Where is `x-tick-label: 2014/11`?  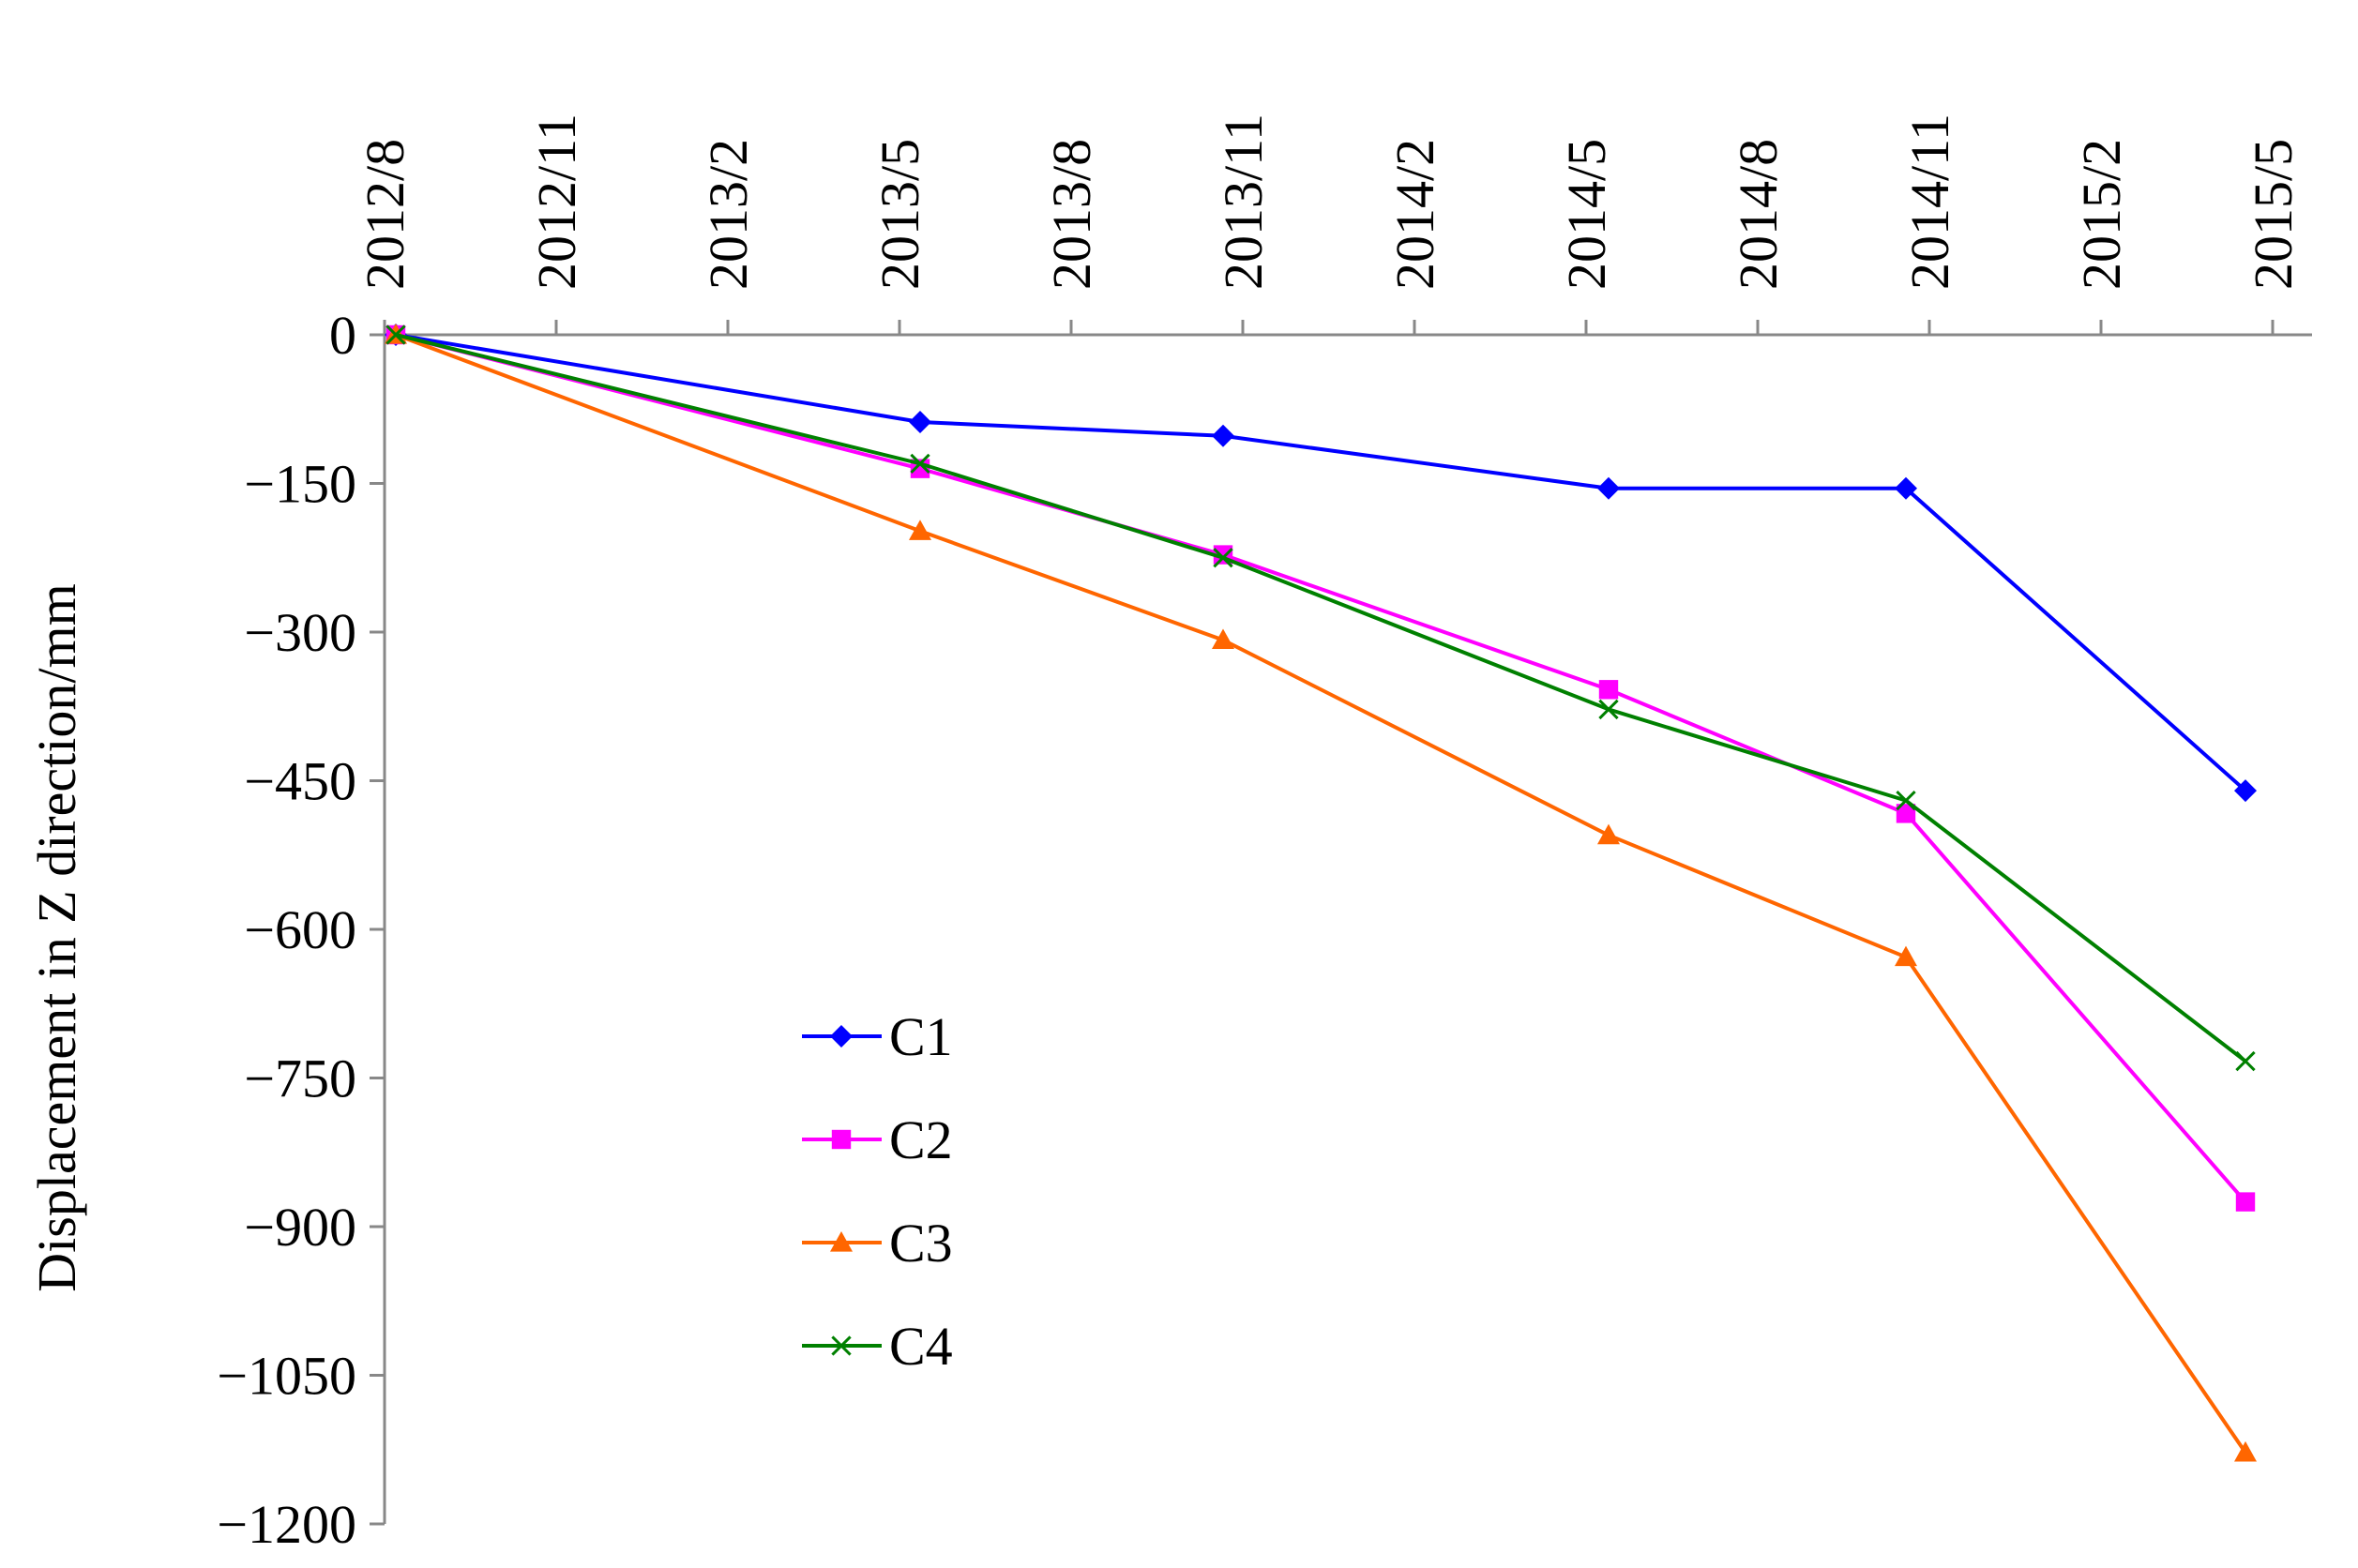 x-tick-label: 2014/11 is located at coordinates (1930, 201).